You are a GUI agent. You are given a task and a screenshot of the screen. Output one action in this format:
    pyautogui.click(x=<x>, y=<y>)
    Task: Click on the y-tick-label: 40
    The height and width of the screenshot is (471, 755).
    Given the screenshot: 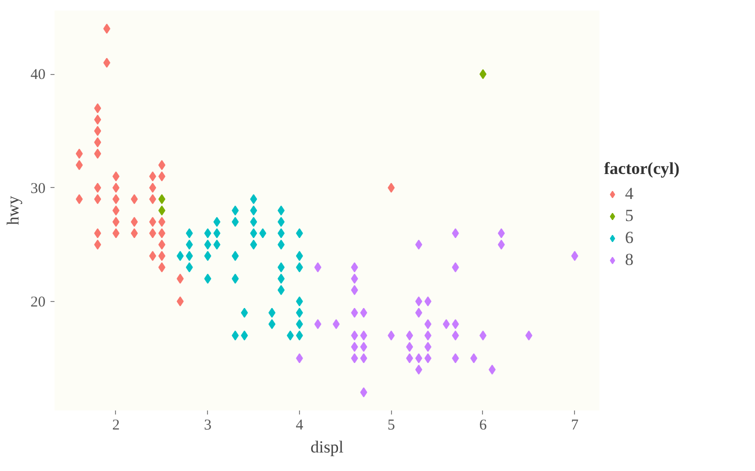 What is the action you would take?
    pyautogui.click(x=38, y=75)
    